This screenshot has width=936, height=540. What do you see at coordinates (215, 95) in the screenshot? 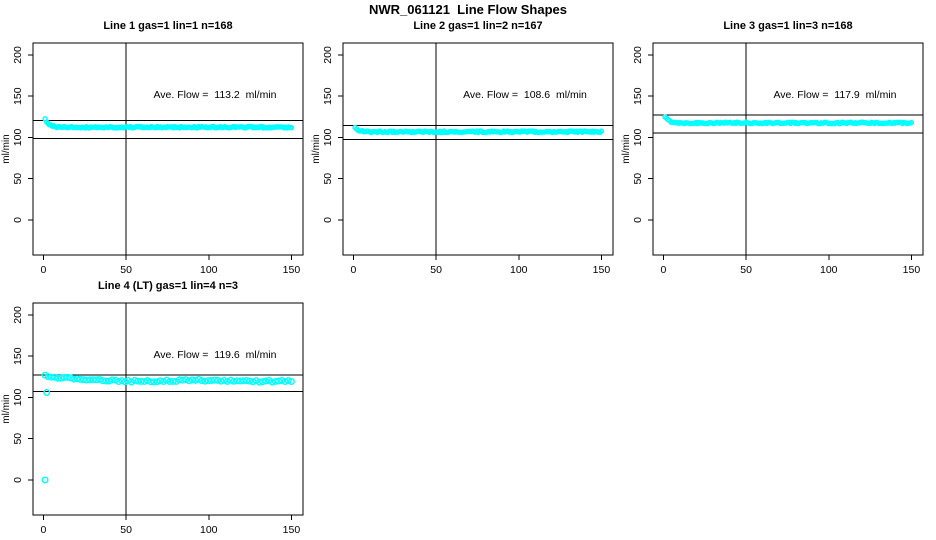
I see `ave-flow-annotation: Ave. Flow = 113.2 ml/min` at bounding box center [215, 95].